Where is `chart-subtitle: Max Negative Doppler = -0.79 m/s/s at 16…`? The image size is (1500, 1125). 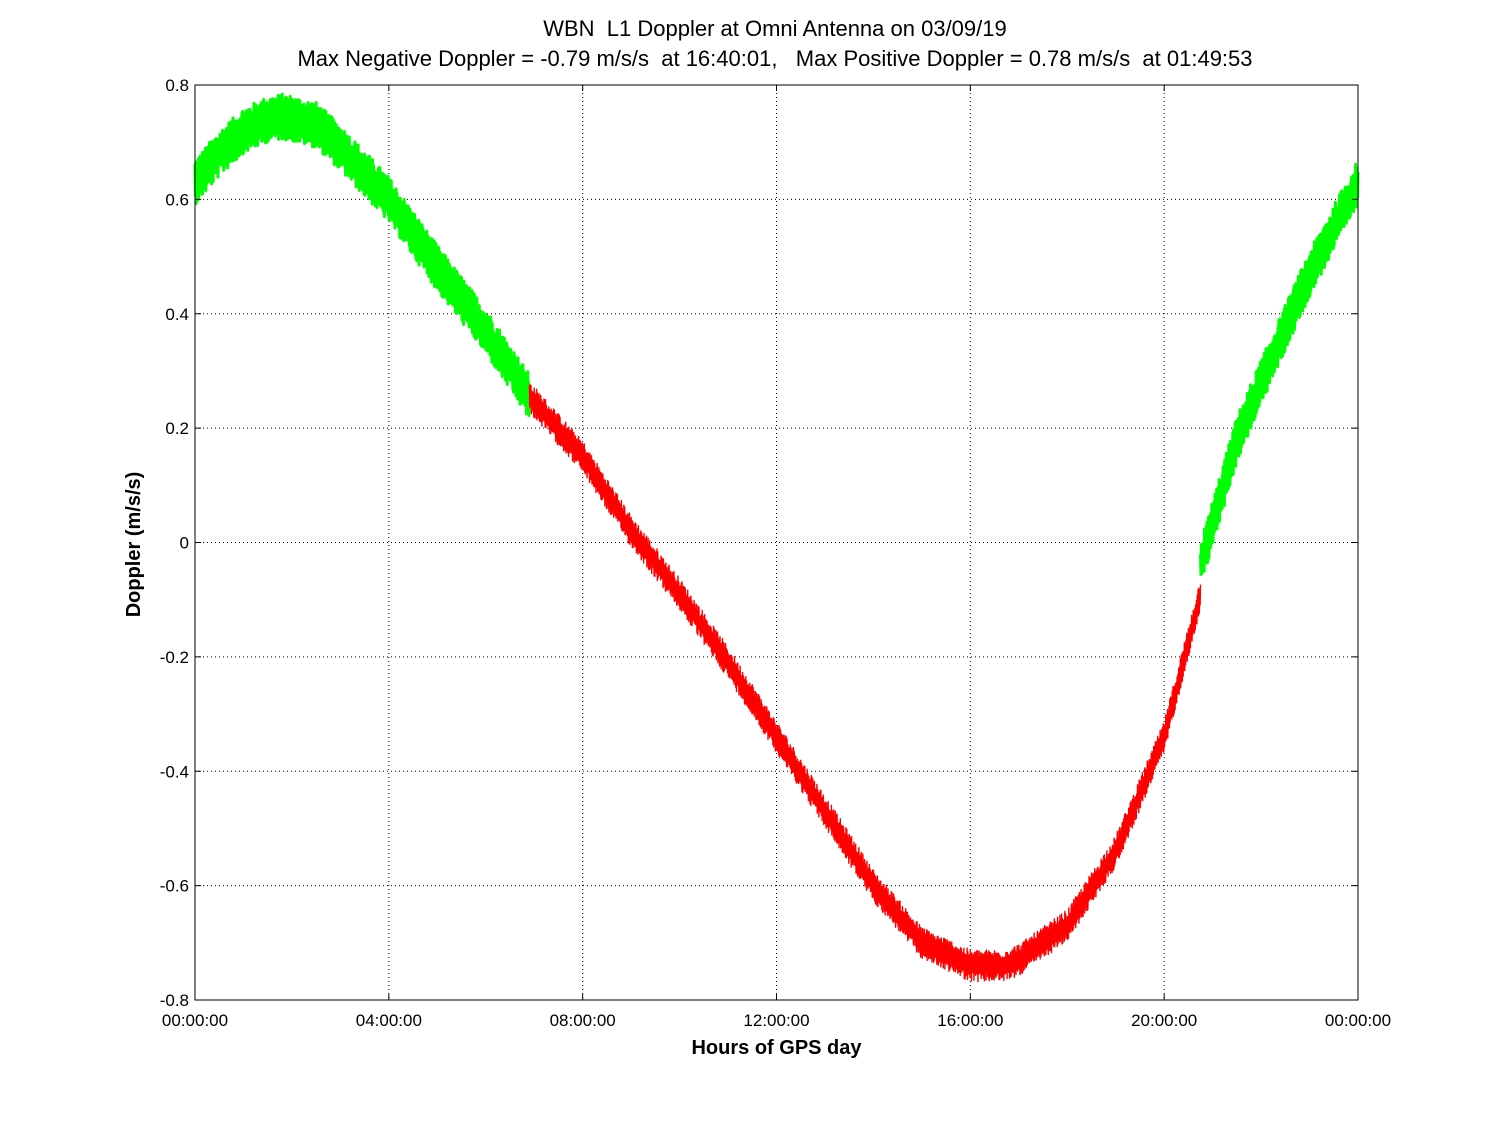
chart-subtitle: Max Negative Doppler = -0.79 m/s/s at 16… is located at coordinates (775, 58).